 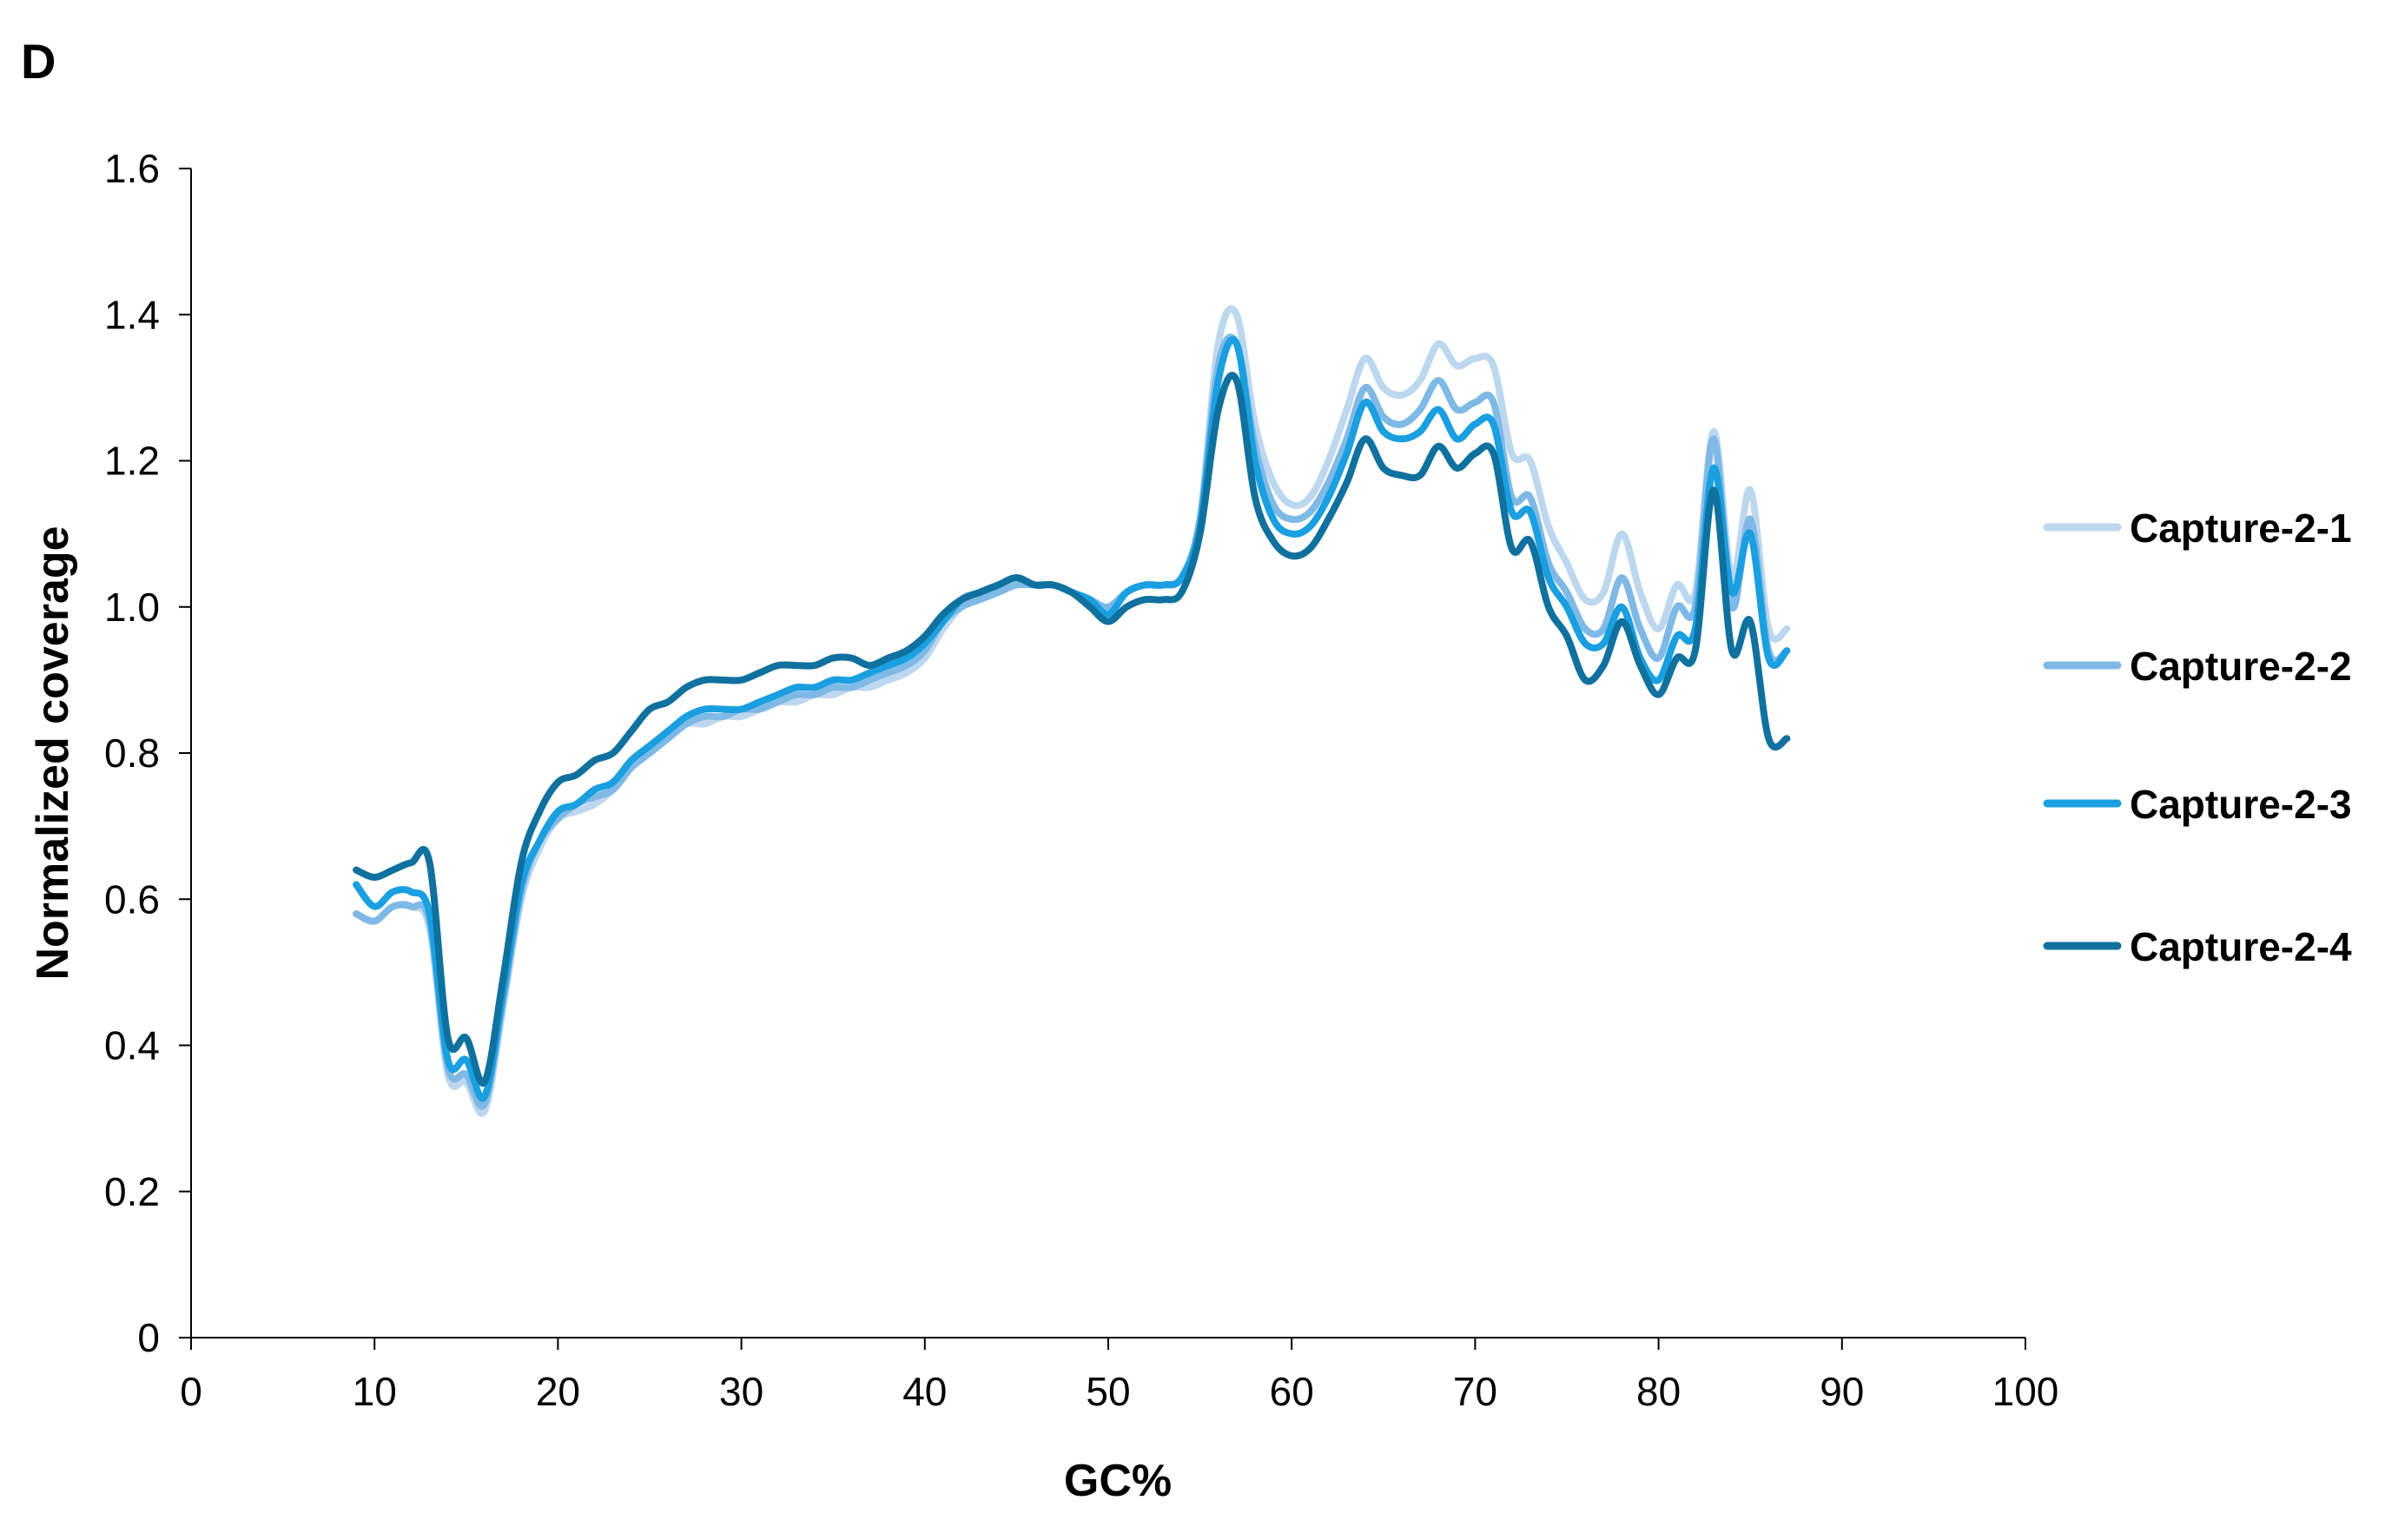 What do you see at coordinates (925, 1391) in the screenshot?
I see `x-tick-label: 40` at bounding box center [925, 1391].